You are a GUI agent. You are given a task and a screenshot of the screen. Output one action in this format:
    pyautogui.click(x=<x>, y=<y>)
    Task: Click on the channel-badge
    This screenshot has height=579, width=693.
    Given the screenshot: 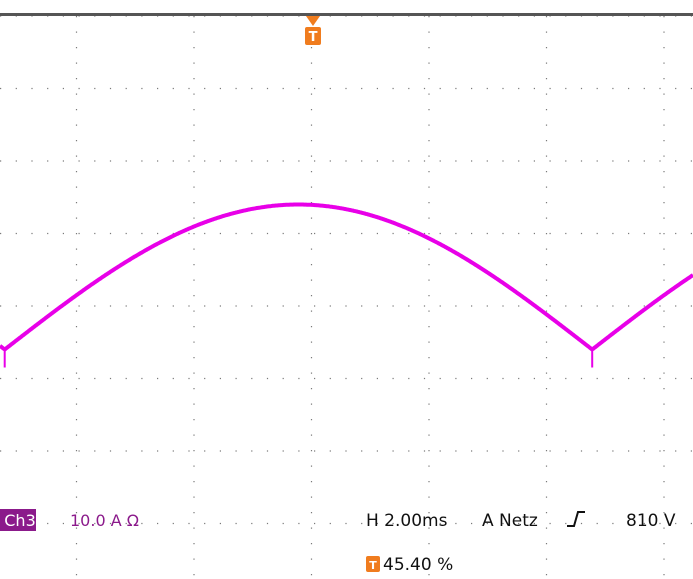 What is the action you would take?
    pyautogui.click(x=18, y=520)
    